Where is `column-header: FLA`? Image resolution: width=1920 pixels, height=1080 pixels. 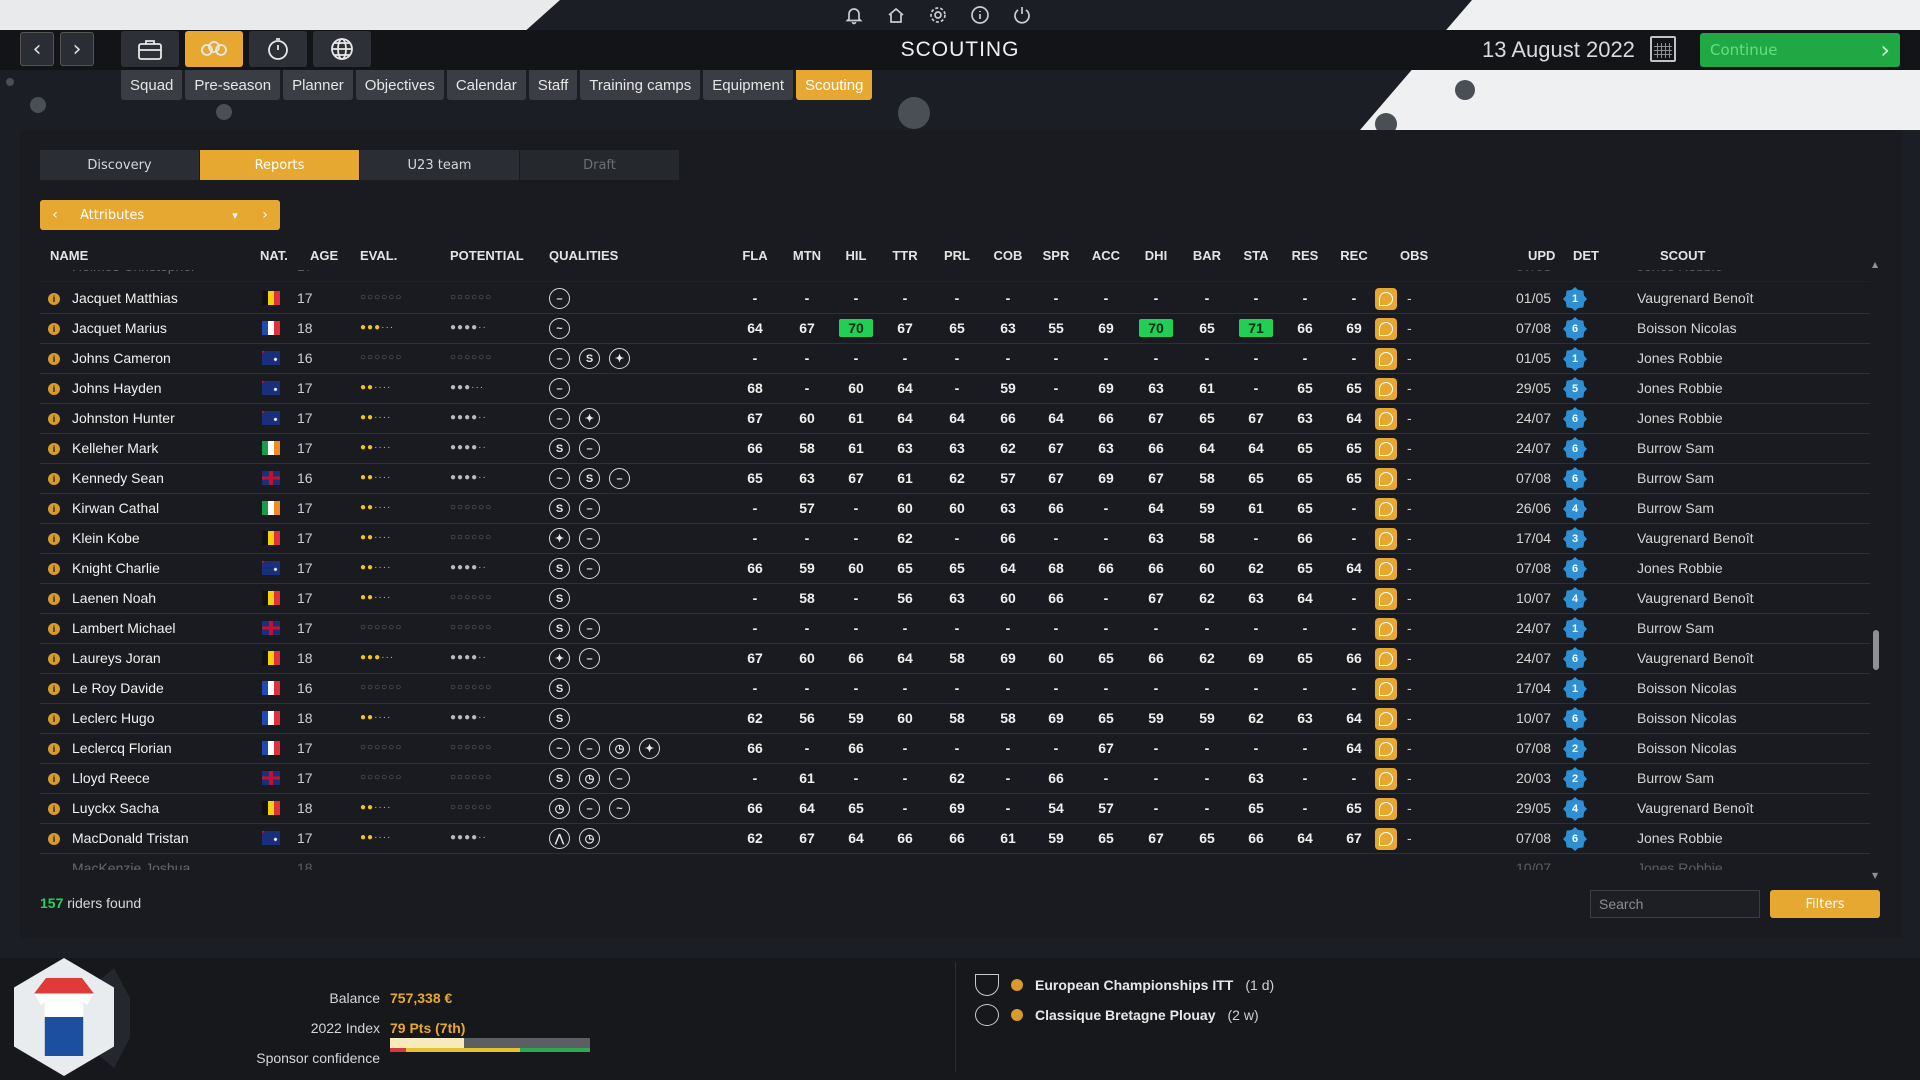
column-header: FLA is located at coordinates (755, 255).